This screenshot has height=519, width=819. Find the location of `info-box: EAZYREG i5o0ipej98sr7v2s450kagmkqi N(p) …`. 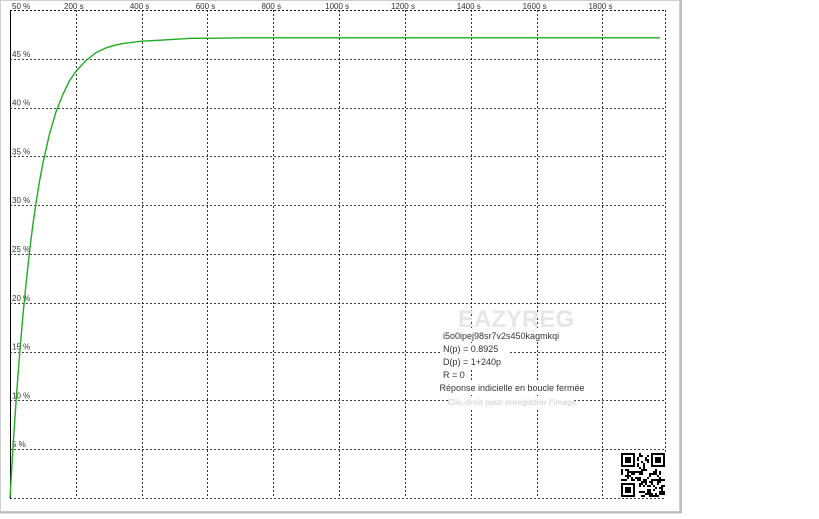

info-box: EAZYREG i5o0ipej98sr7v2s450kagmkqi N(p) … is located at coordinates (512, 357).